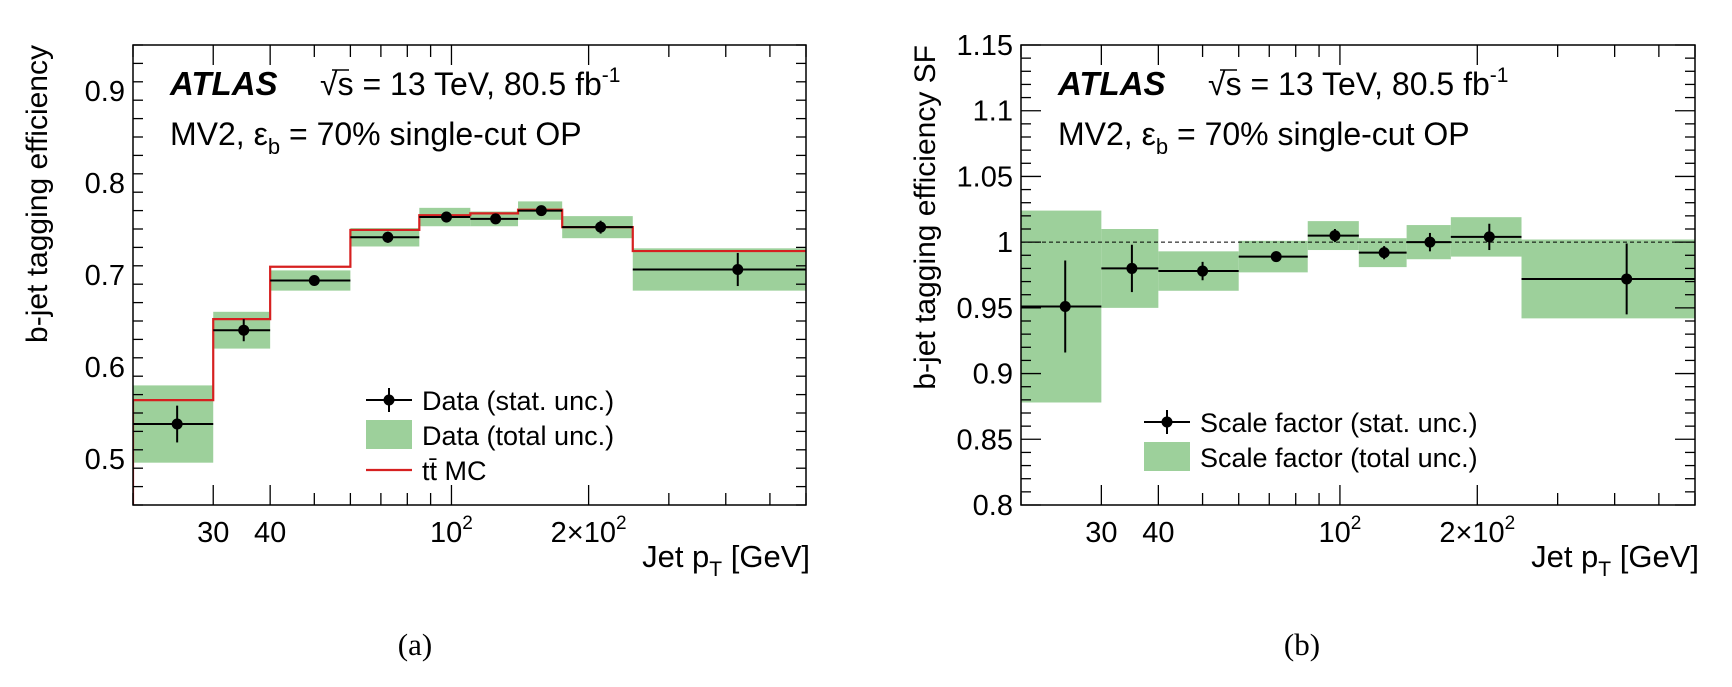 This screenshot has width=1732, height=687. Describe the element at coordinates (105, 368) in the screenshot. I see `y-tick-label: 0.6` at that location.